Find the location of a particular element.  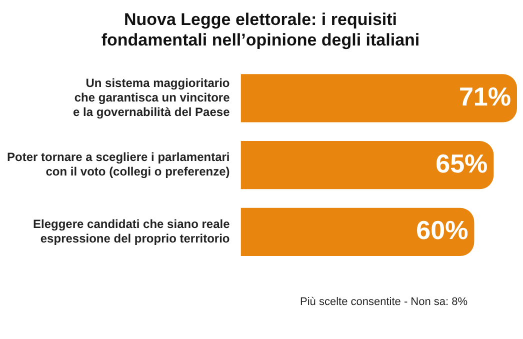

chart-title: Nuova Legge elettorale: i requisiti fondamentali nell’opinione degli italiani is located at coordinates (260, 30).